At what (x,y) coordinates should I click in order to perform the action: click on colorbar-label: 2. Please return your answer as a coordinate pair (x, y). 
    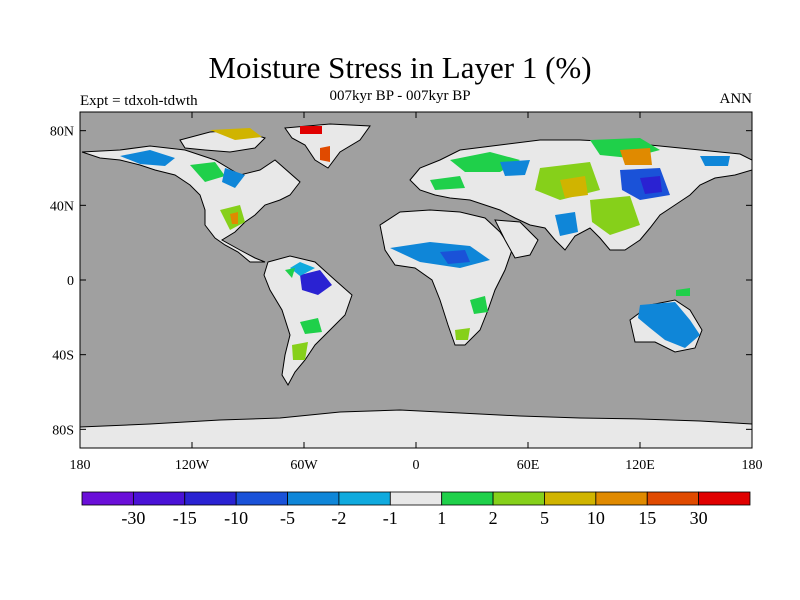
    Looking at the image, I should click on (493, 518).